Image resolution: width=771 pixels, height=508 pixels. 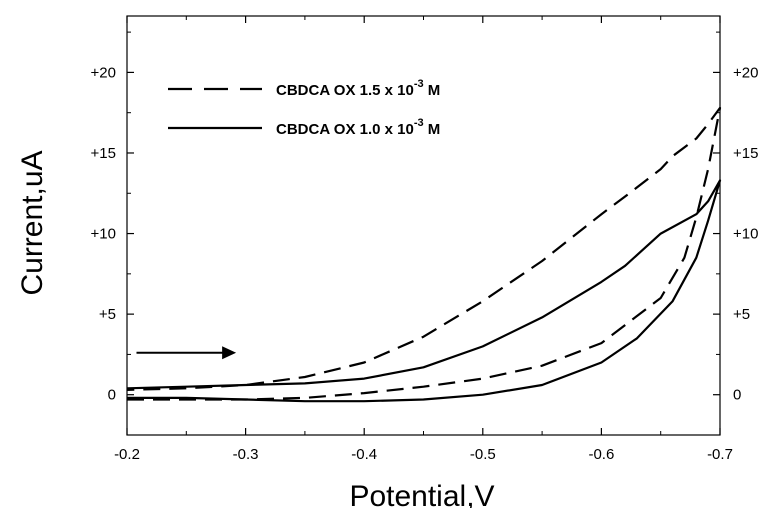 What do you see at coordinates (601, 454) in the screenshot?
I see `x-tick-label: -0.6` at bounding box center [601, 454].